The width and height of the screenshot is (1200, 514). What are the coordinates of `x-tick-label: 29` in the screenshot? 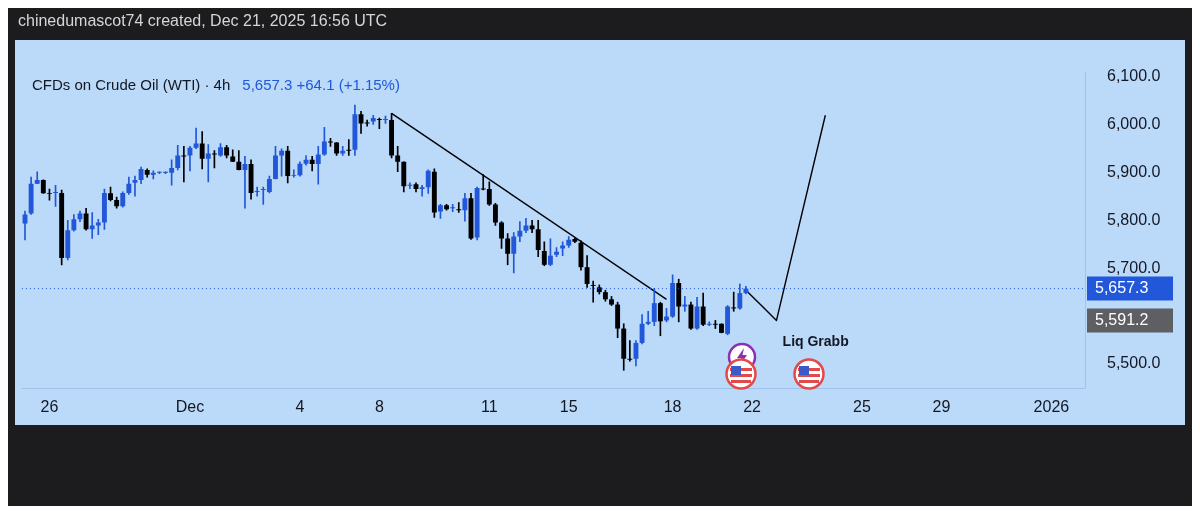 It's located at (941, 407).